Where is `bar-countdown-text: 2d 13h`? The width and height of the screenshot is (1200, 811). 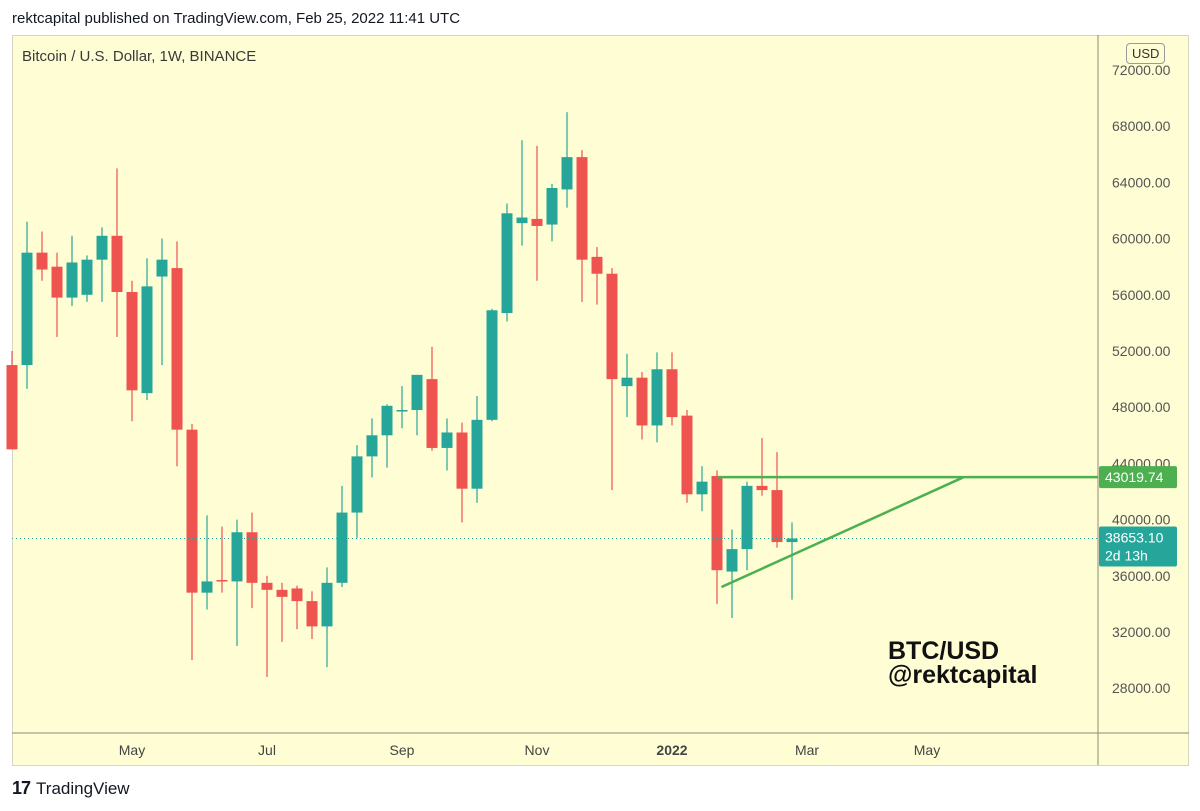
bar-countdown-text: 2d 13h is located at coordinates (1126, 556).